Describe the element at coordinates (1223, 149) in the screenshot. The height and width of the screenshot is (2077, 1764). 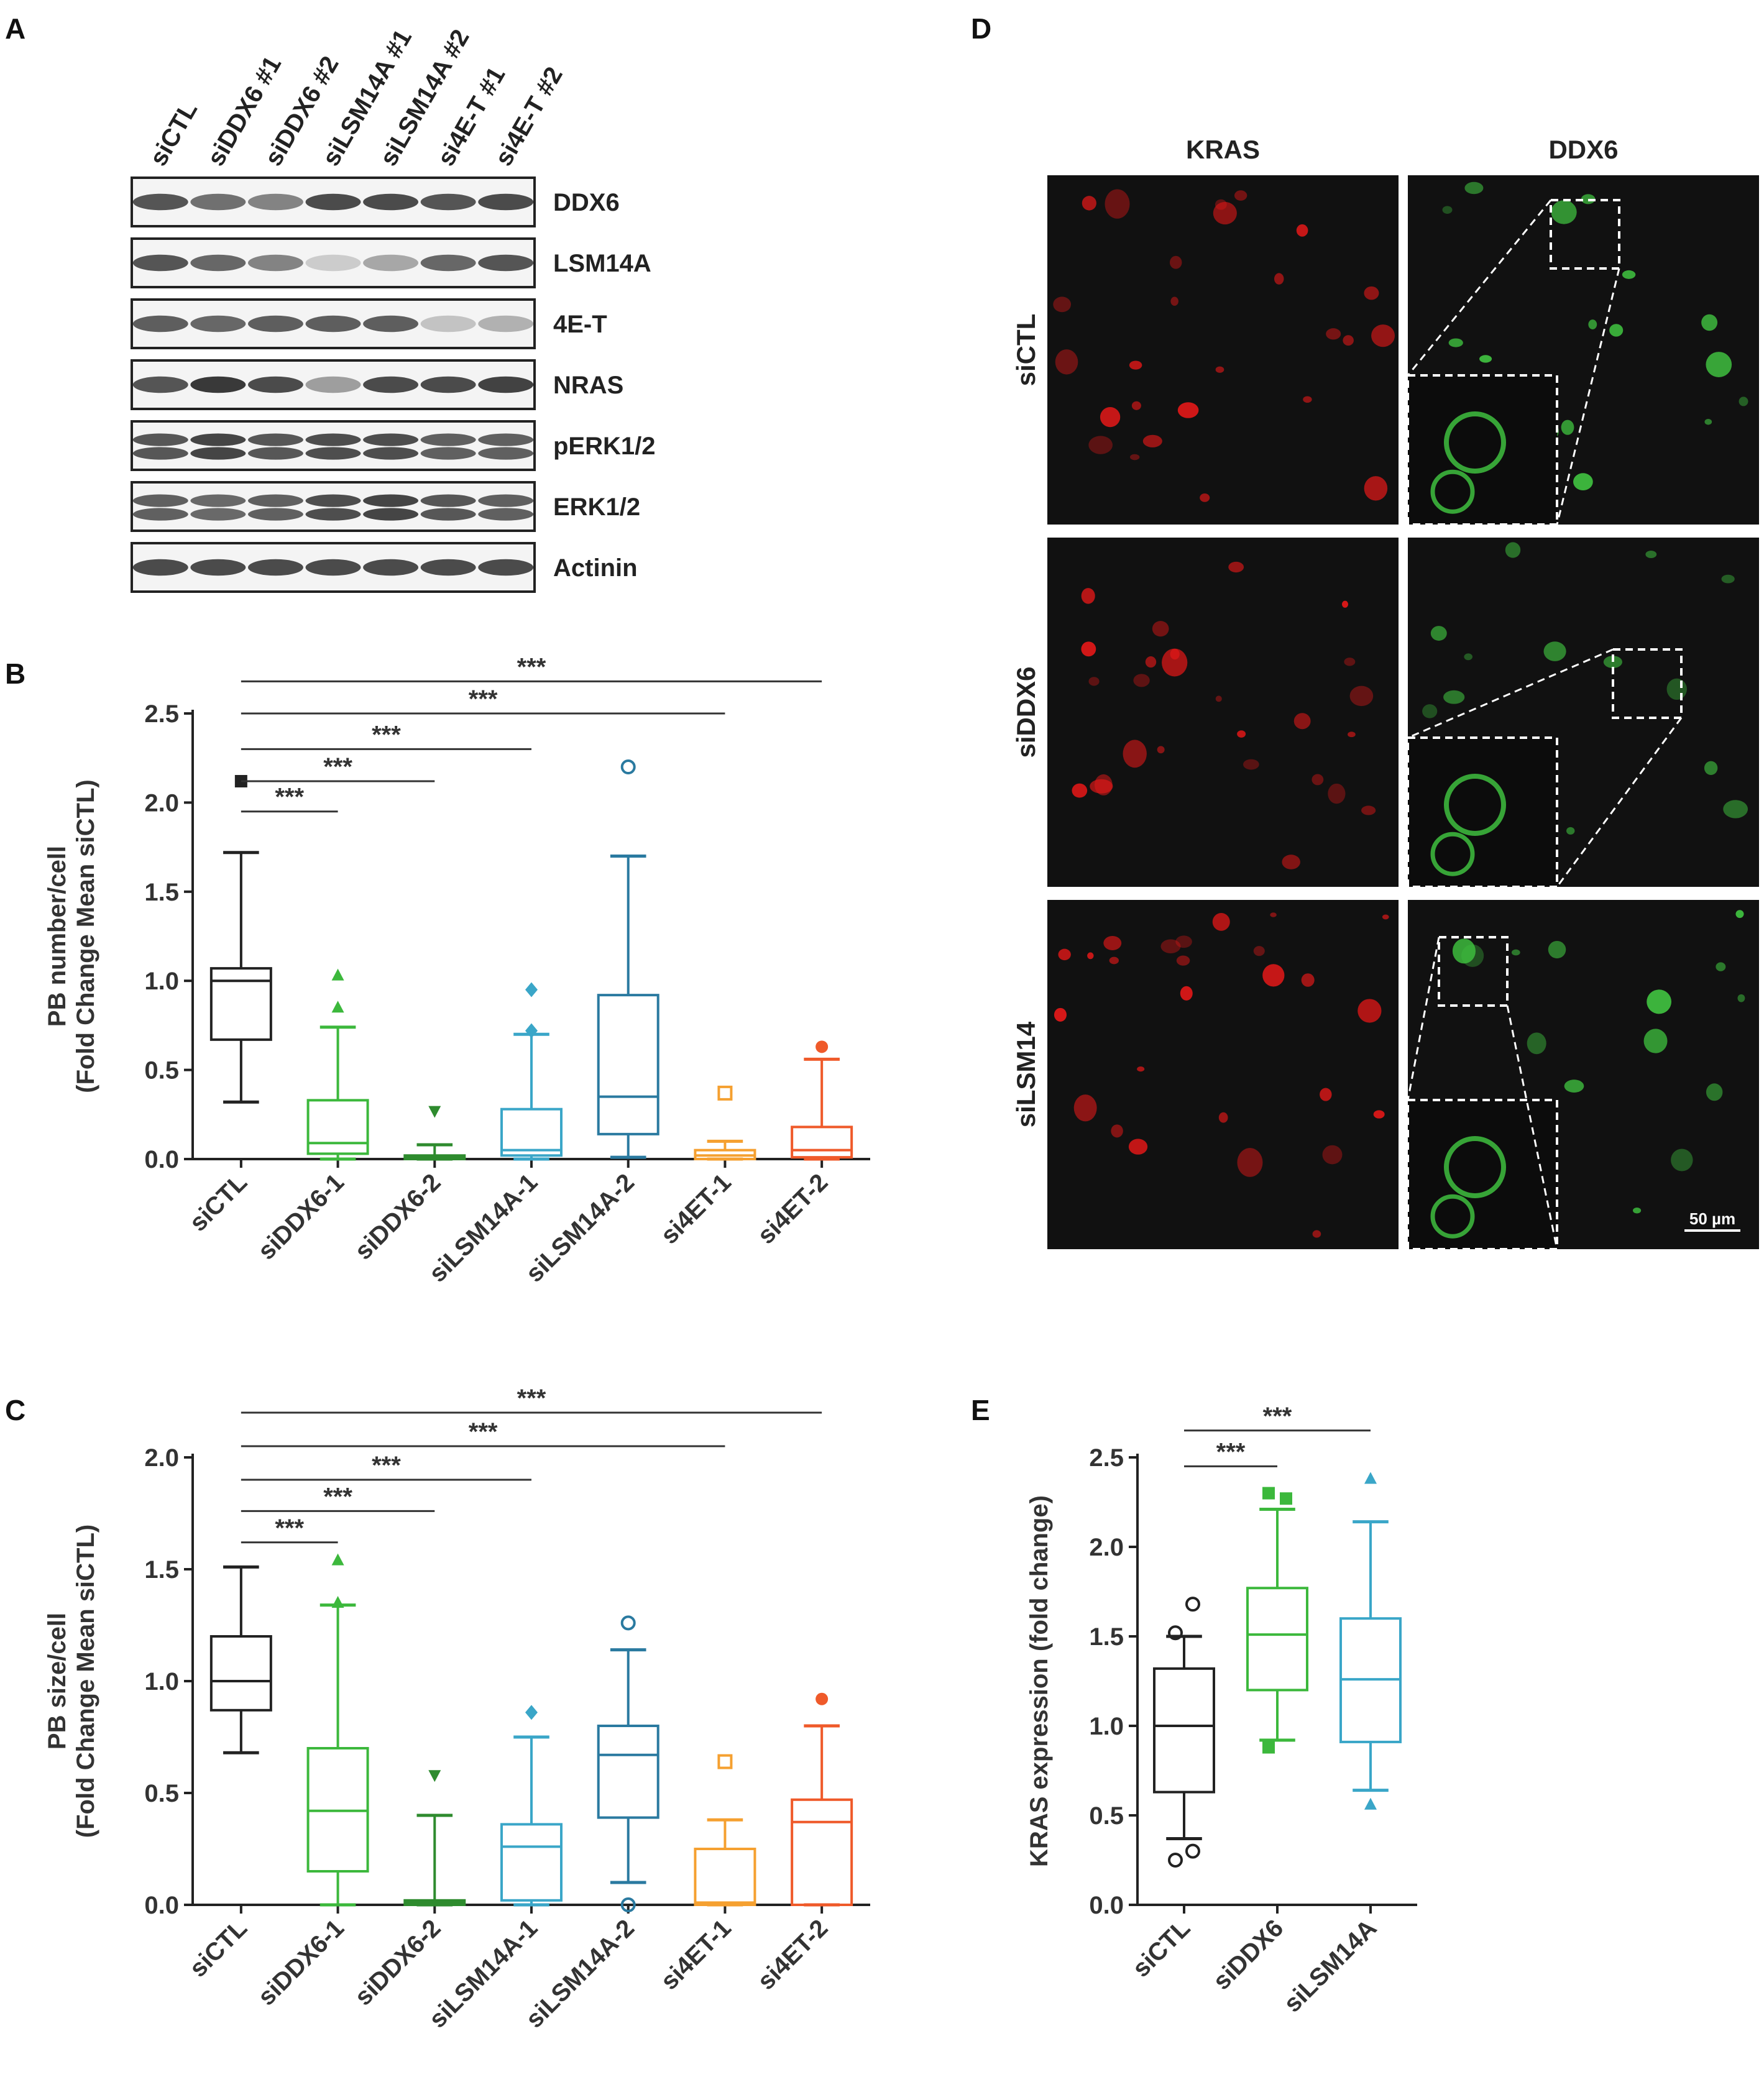
I see `micrograph-column-label: KRAS` at that location.